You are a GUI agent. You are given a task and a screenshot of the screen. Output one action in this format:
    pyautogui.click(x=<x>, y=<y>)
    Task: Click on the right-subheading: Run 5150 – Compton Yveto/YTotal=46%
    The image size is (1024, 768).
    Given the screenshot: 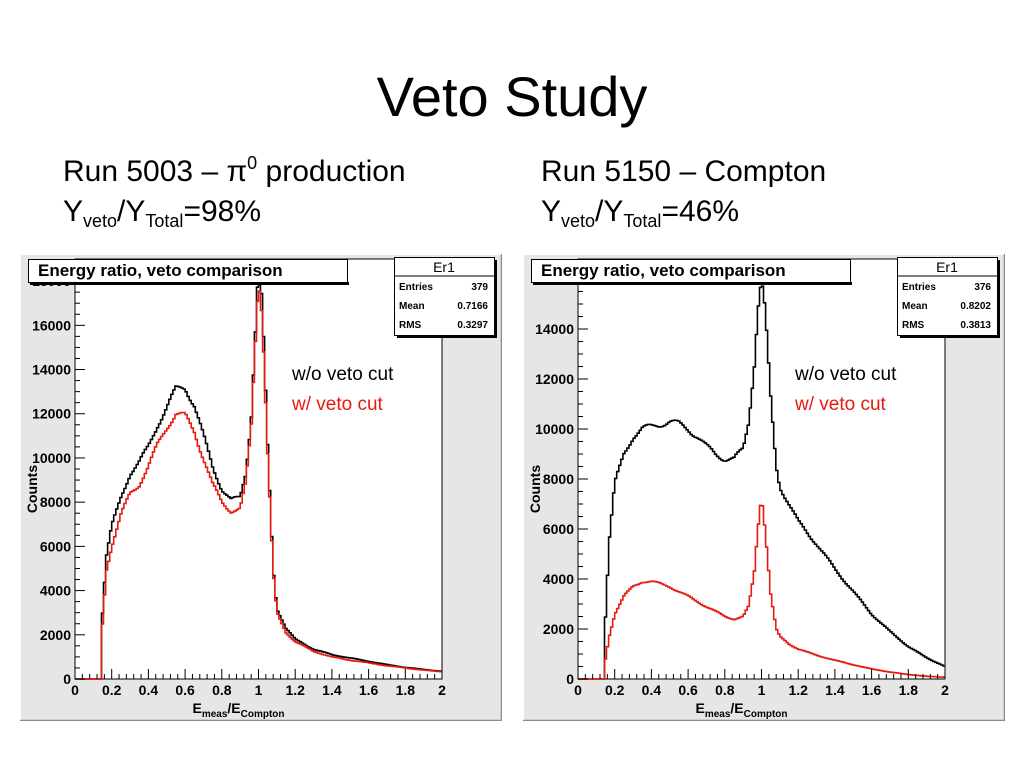 What is the action you would take?
    pyautogui.click(x=683, y=192)
    